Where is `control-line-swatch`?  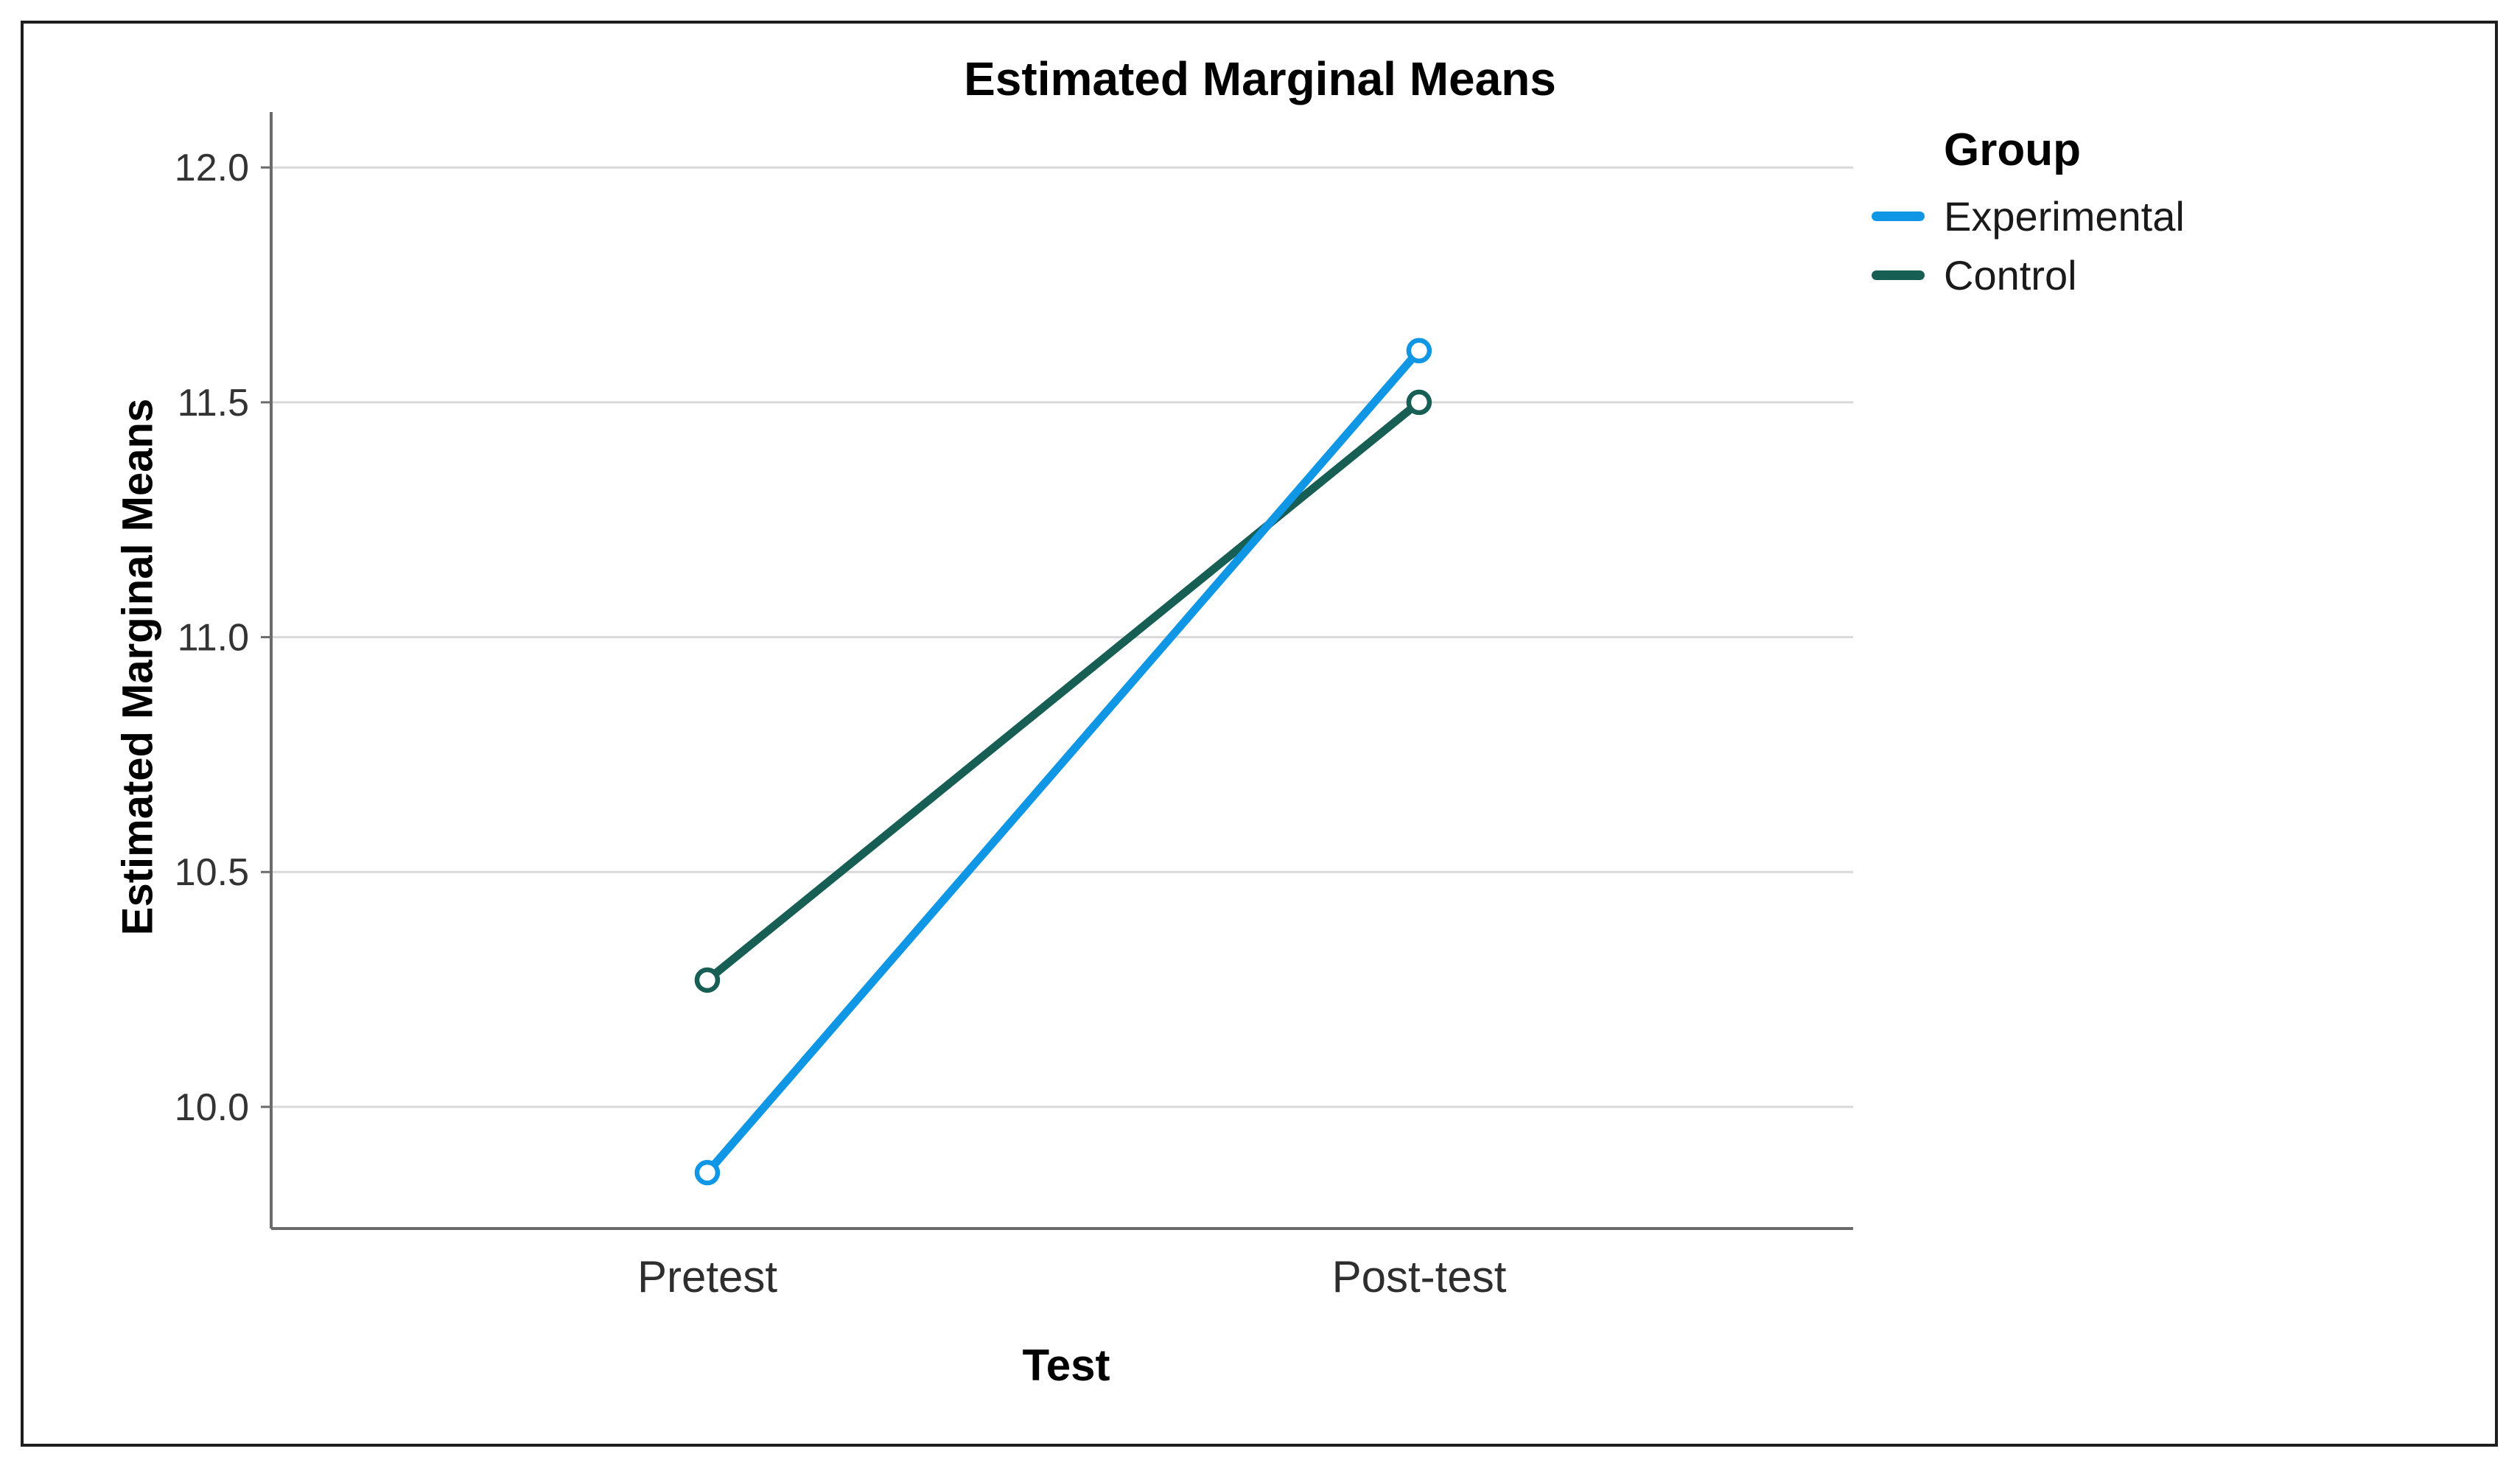 control-line-swatch is located at coordinates (1898, 275).